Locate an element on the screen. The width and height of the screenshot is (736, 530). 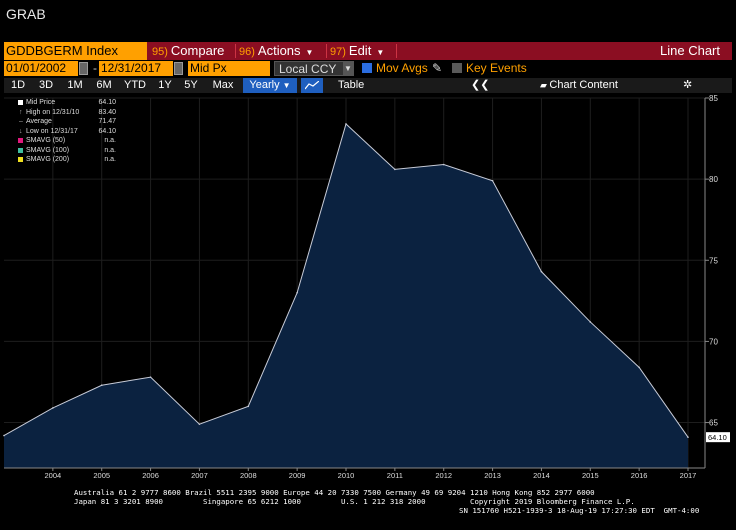
y-tick-label: 65 is located at coordinates (713, 423).